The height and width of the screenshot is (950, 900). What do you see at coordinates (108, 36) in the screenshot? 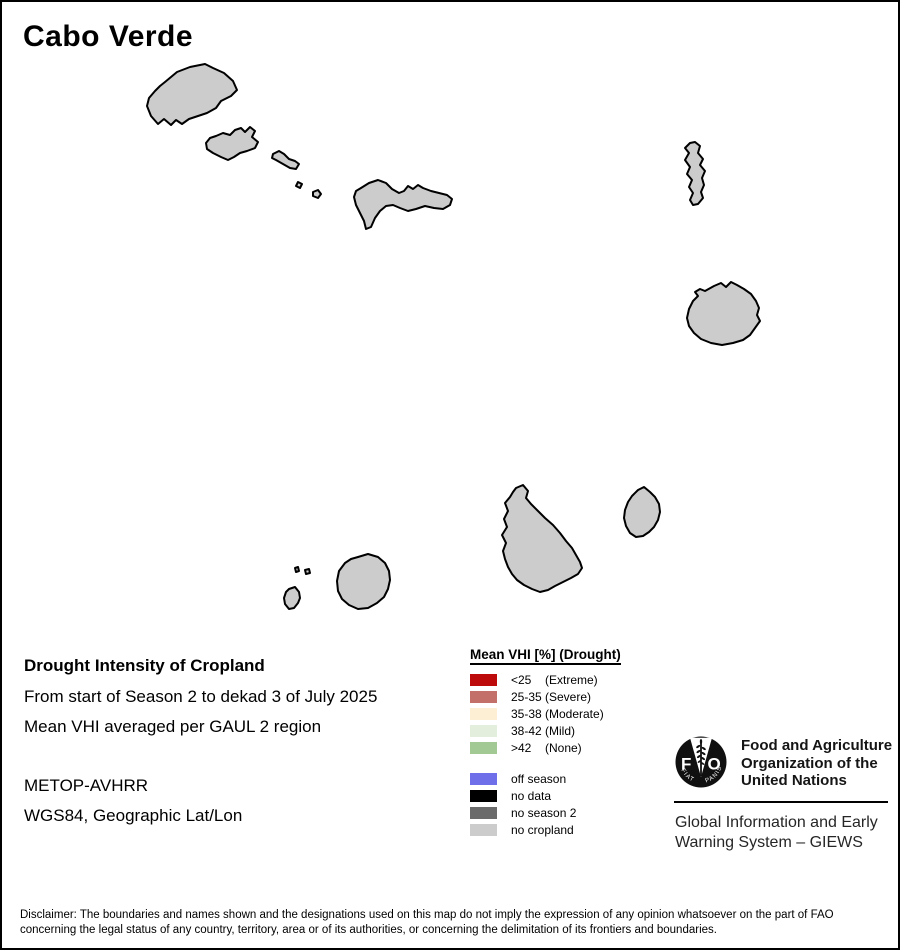
I see `page-title: Cabo Verde` at bounding box center [108, 36].